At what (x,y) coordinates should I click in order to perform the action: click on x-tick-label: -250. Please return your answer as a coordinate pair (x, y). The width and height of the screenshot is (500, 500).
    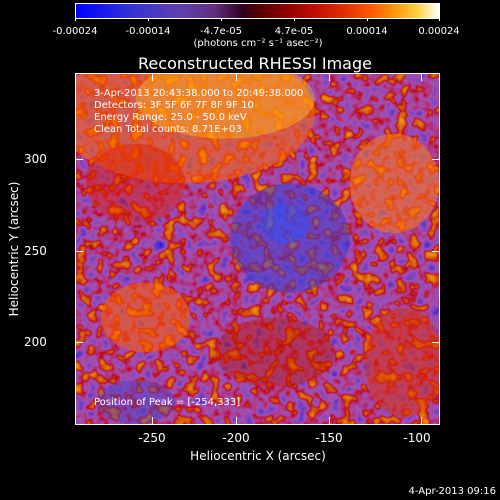
    Looking at the image, I should click on (152, 438).